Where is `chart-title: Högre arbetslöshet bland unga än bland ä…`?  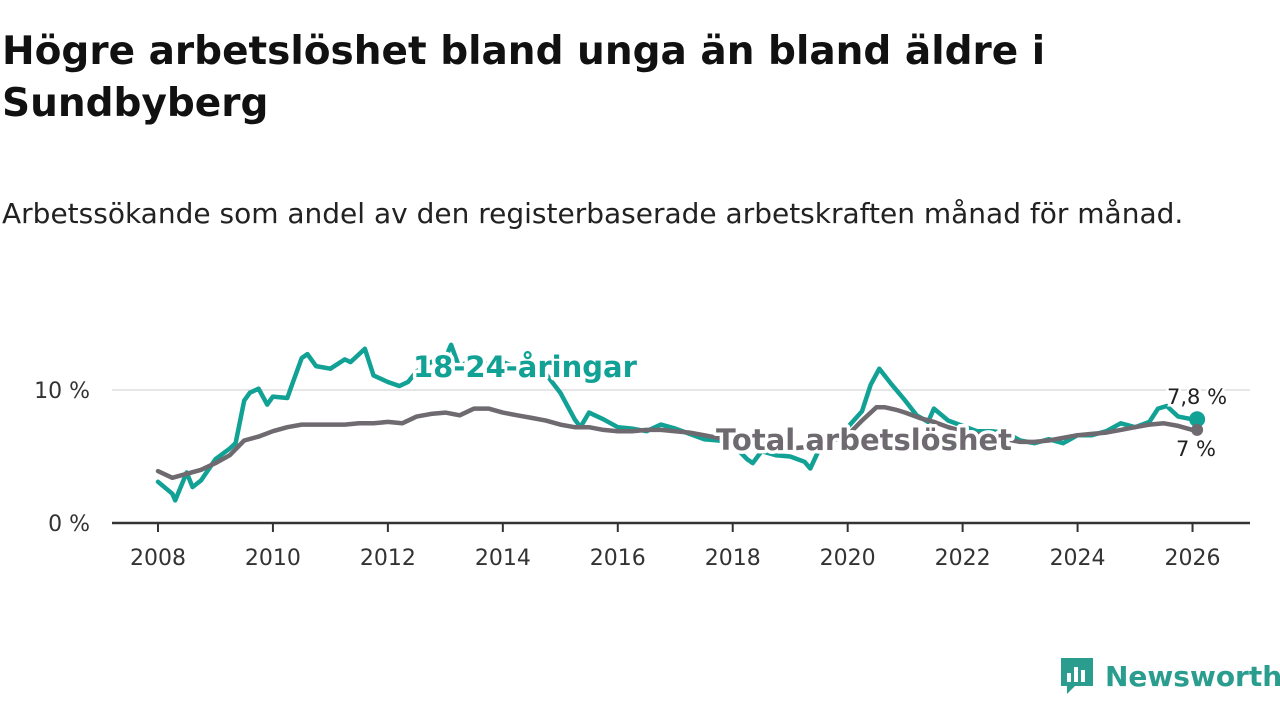 chart-title: Högre arbetslöshet bland unga än bland ä… is located at coordinates (524, 77).